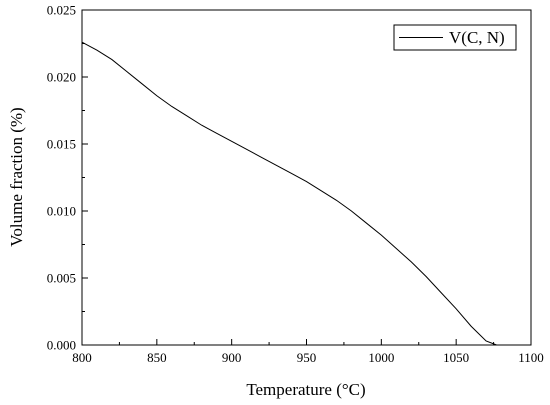 This screenshot has height=405, width=550. I want to click on legend: V(C, N), so click(455, 37).